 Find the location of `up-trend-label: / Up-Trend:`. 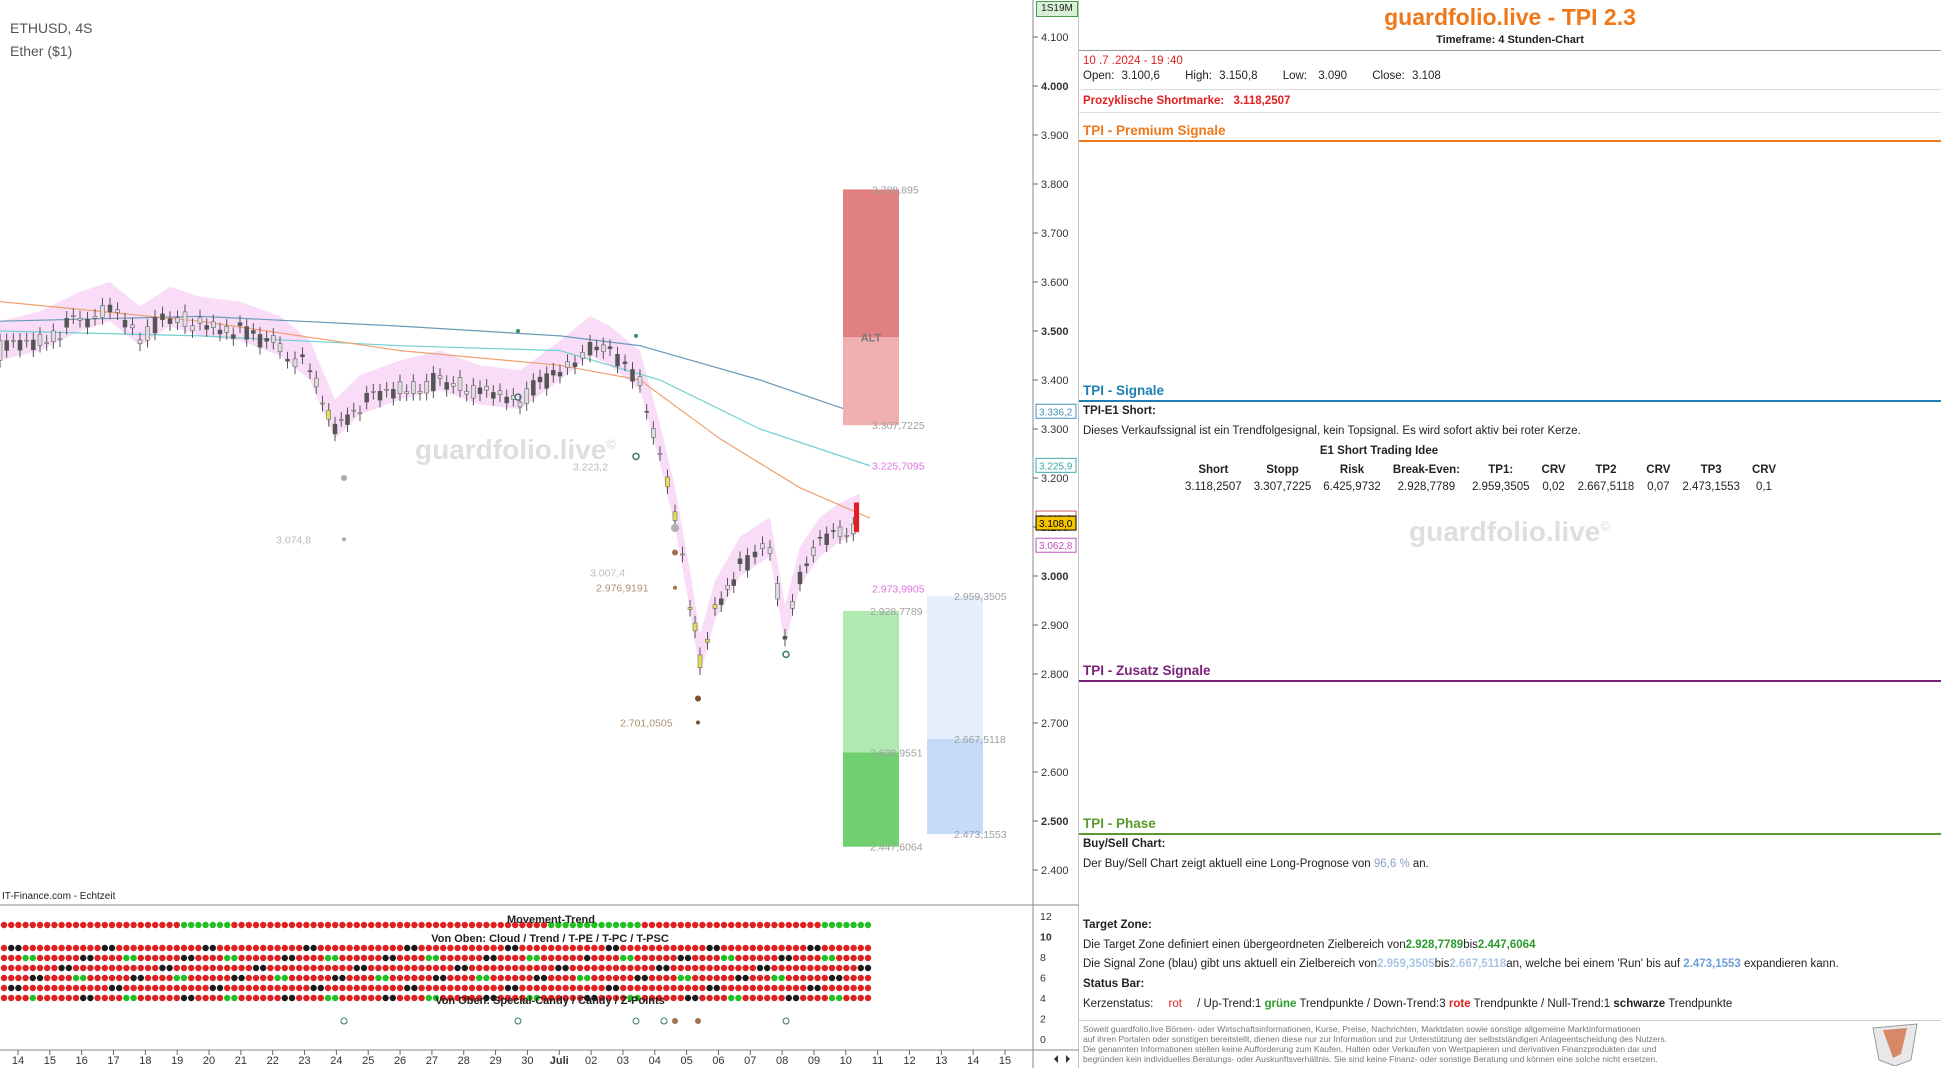

up-trend-label: / Up-Trend: is located at coordinates (1226, 1004).